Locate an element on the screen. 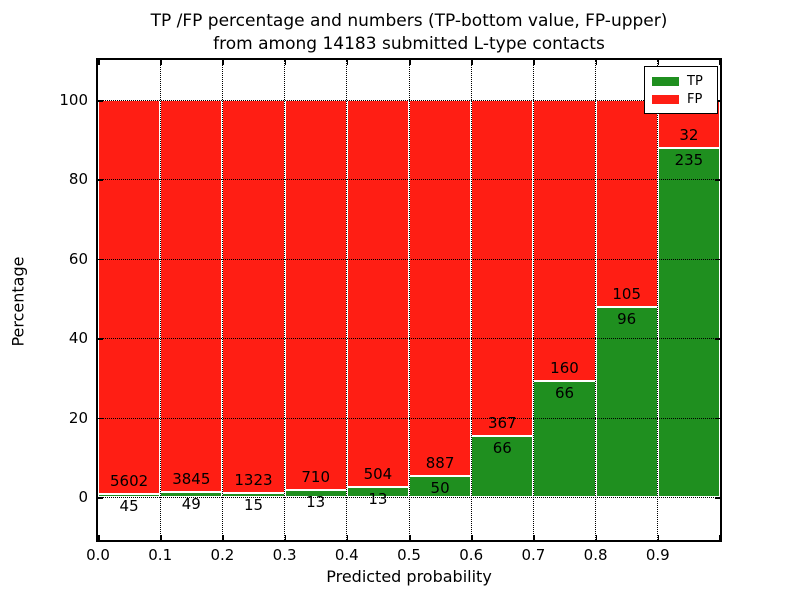  legend-label-fp: FP is located at coordinates (695, 99).